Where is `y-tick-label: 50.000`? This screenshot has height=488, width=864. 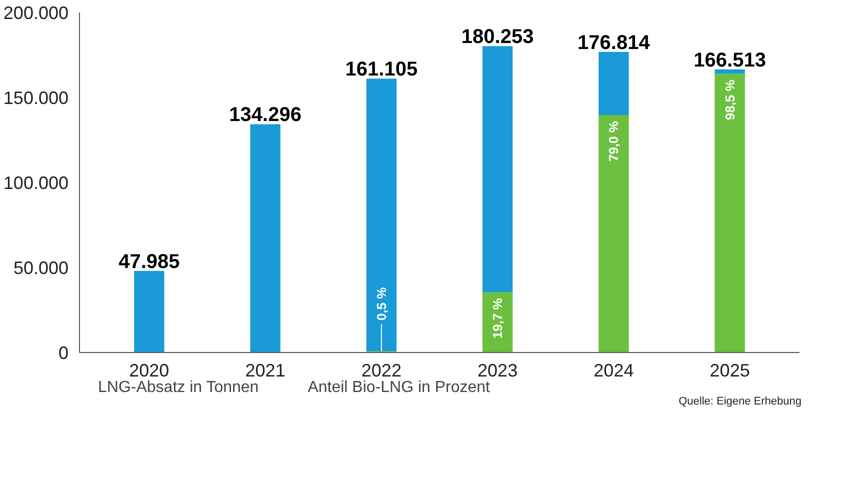 y-tick-label: 50.000 is located at coordinates (41, 268).